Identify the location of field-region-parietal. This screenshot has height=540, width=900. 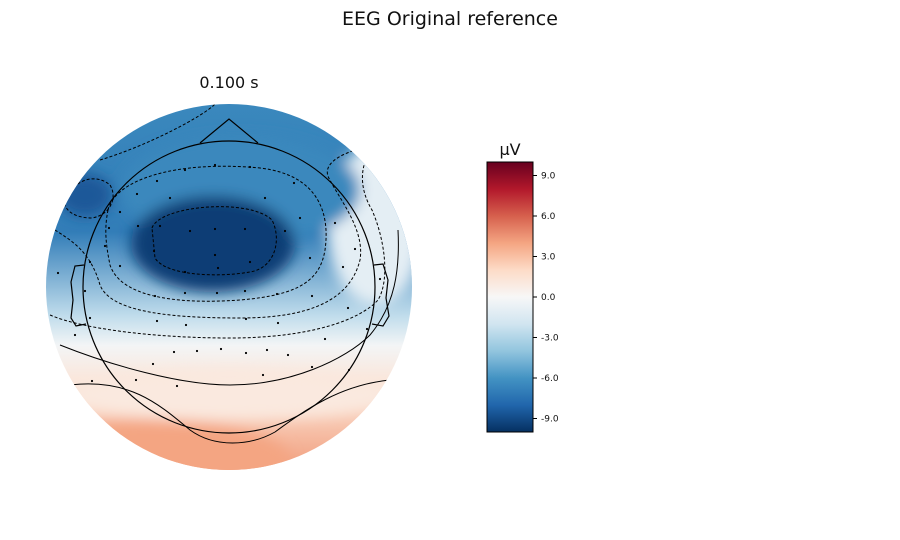
(229, 395).